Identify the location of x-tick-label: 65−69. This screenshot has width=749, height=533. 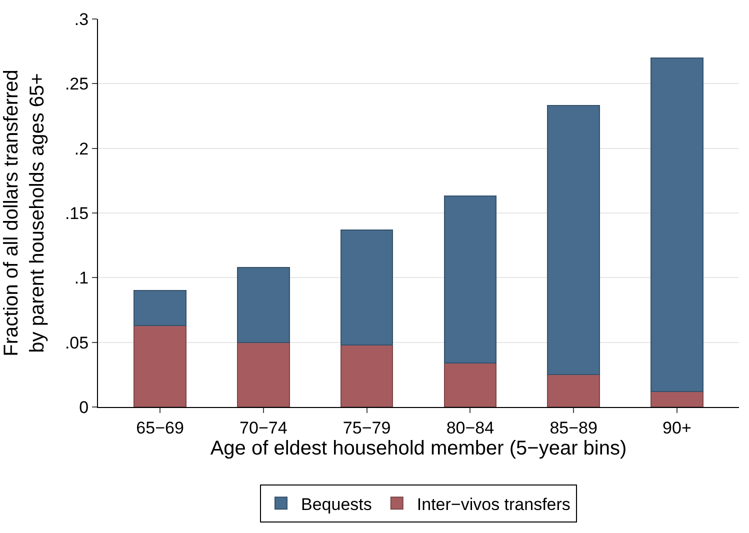
(160, 428).